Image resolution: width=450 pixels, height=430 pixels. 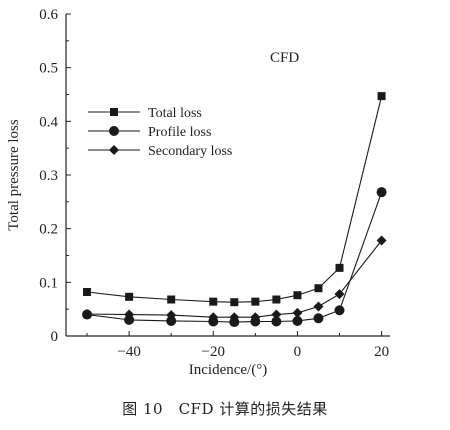 What do you see at coordinates (298, 352) in the screenshot?
I see `x-tick-label: 0` at bounding box center [298, 352].